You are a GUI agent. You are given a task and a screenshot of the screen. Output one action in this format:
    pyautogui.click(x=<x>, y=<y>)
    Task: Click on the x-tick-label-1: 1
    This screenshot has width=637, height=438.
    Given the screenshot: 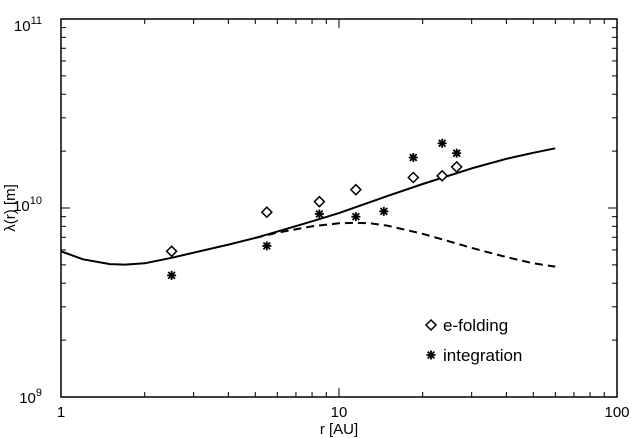 What is the action you would take?
    pyautogui.click(x=61, y=412)
    